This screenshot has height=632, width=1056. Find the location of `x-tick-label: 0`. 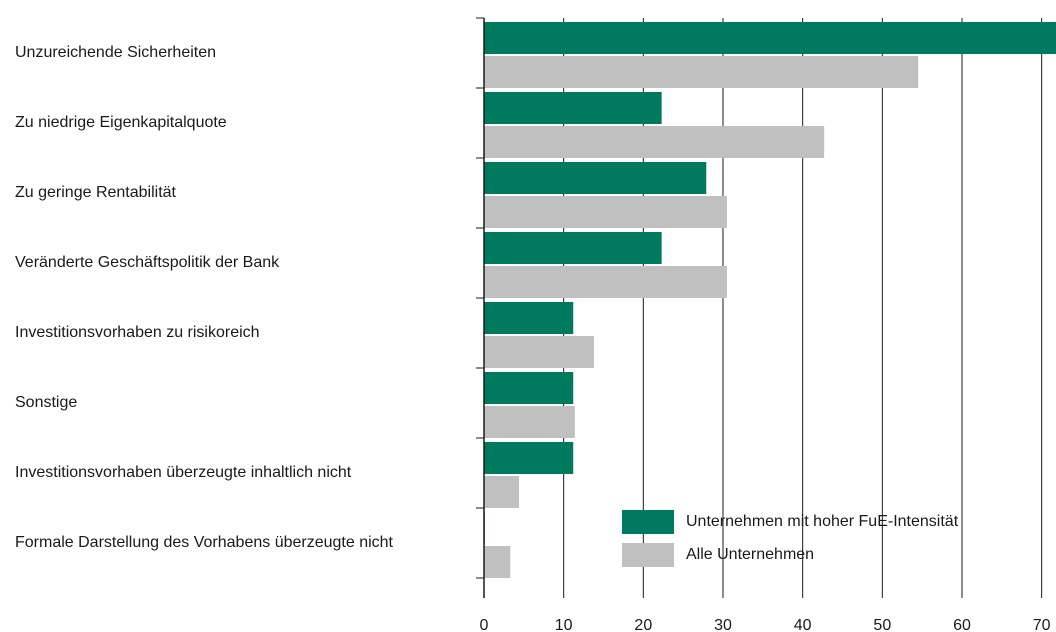

x-tick-label: 0 is located at coordinates (484, 624).